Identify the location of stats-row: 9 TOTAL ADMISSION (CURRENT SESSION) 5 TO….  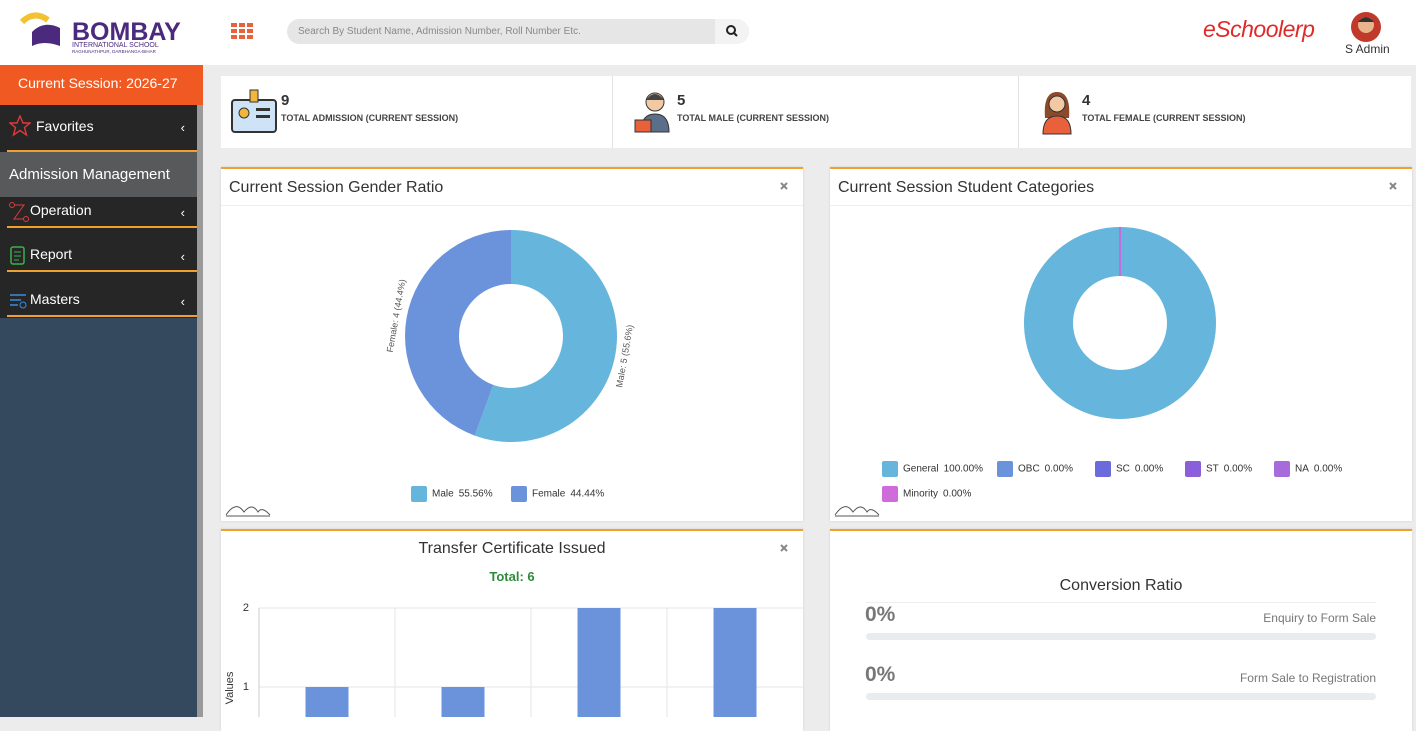
(816, 112).